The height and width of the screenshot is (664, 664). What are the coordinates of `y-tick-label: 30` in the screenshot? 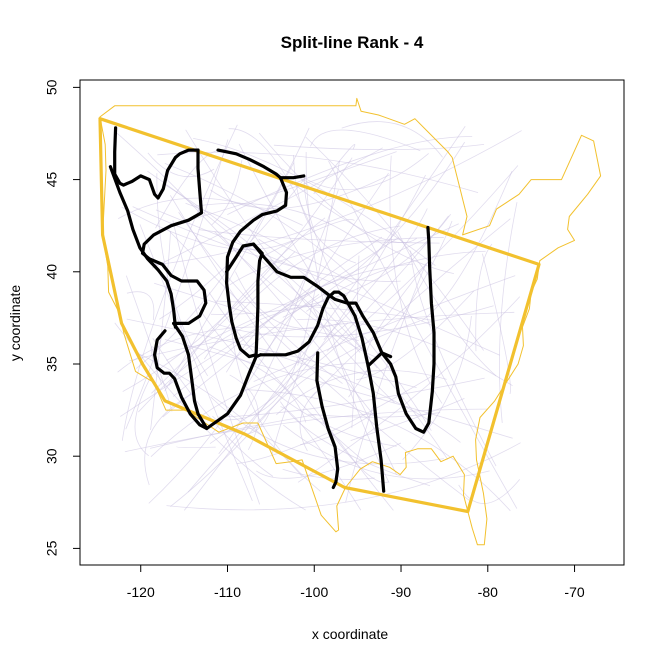 It's located at (52, 456).